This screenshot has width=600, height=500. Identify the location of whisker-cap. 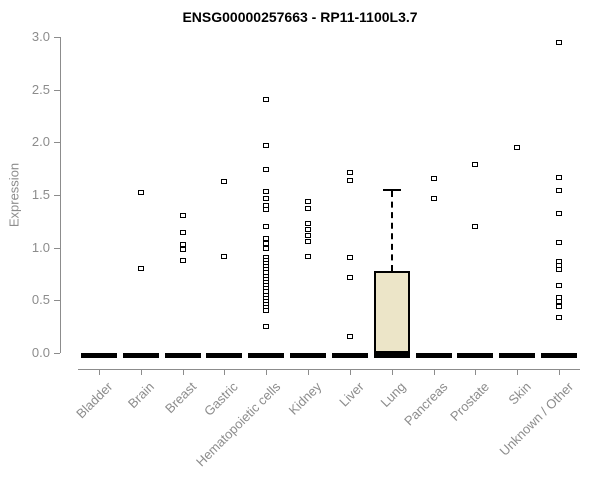
(392, 190).